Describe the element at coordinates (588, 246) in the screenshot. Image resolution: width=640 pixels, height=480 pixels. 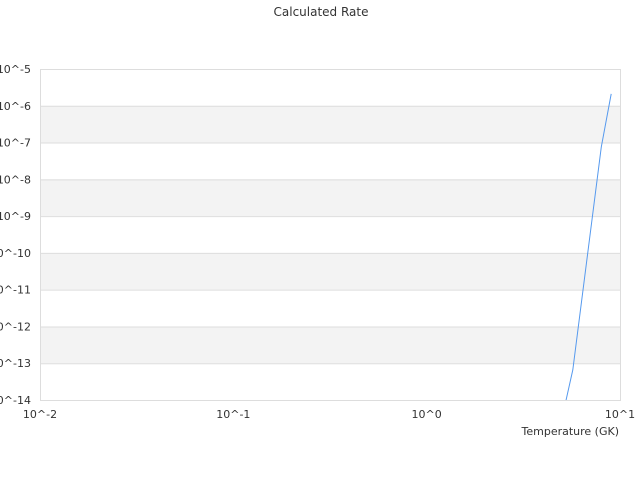
I see `series-line` at that location.